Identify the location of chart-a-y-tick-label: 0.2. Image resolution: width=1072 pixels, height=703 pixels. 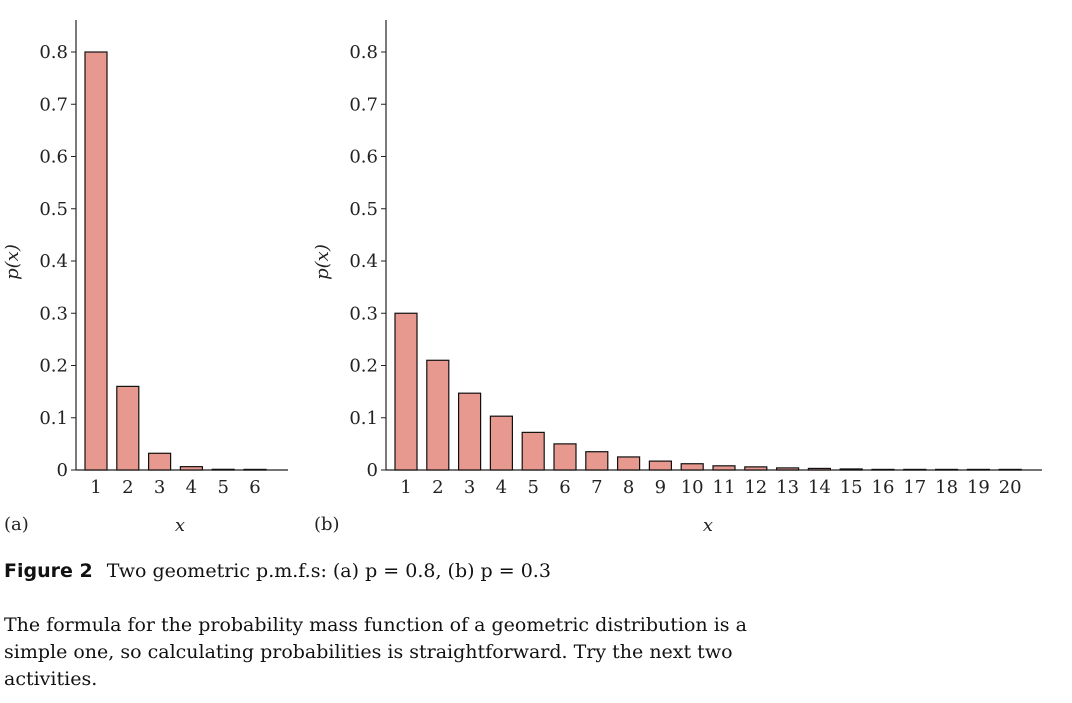
(53, 366).